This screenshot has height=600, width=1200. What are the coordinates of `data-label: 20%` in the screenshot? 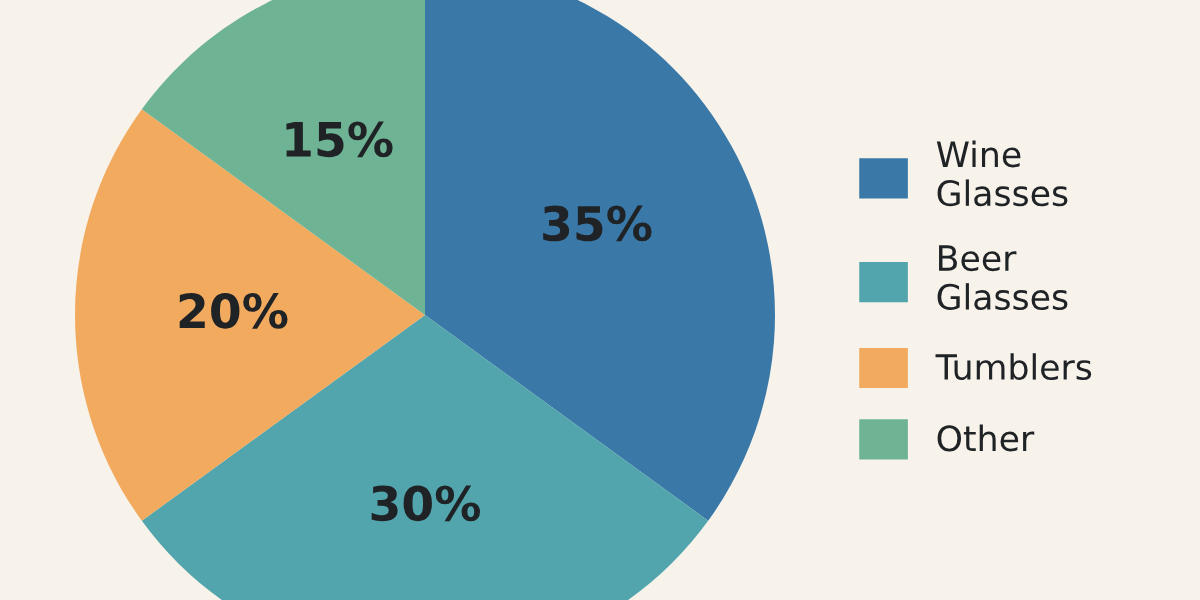 It's located at (233, 310).